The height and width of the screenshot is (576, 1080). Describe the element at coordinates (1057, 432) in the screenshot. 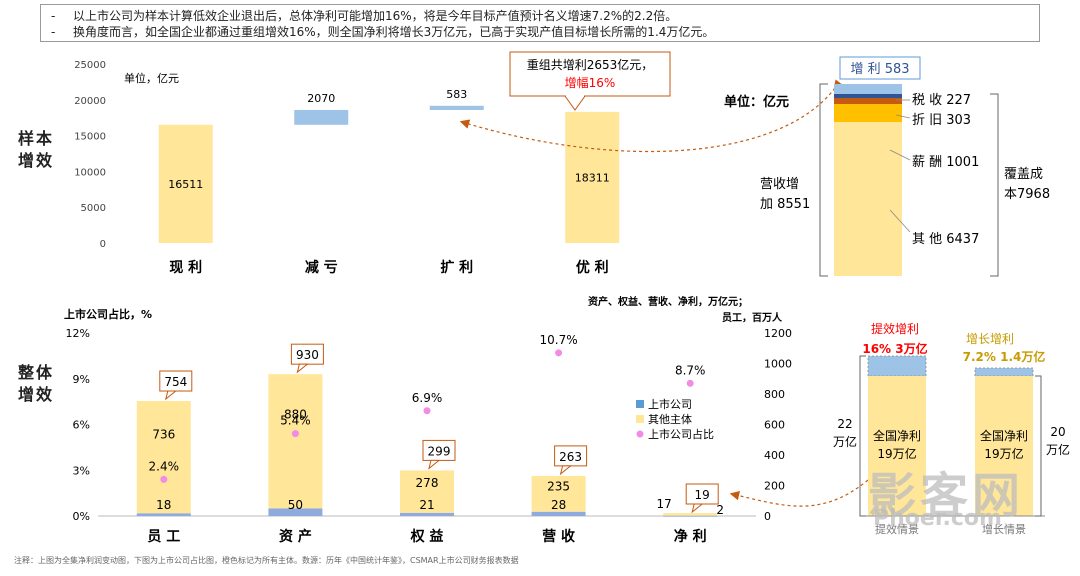

I see `right-brace-label-1: 20` at that location.